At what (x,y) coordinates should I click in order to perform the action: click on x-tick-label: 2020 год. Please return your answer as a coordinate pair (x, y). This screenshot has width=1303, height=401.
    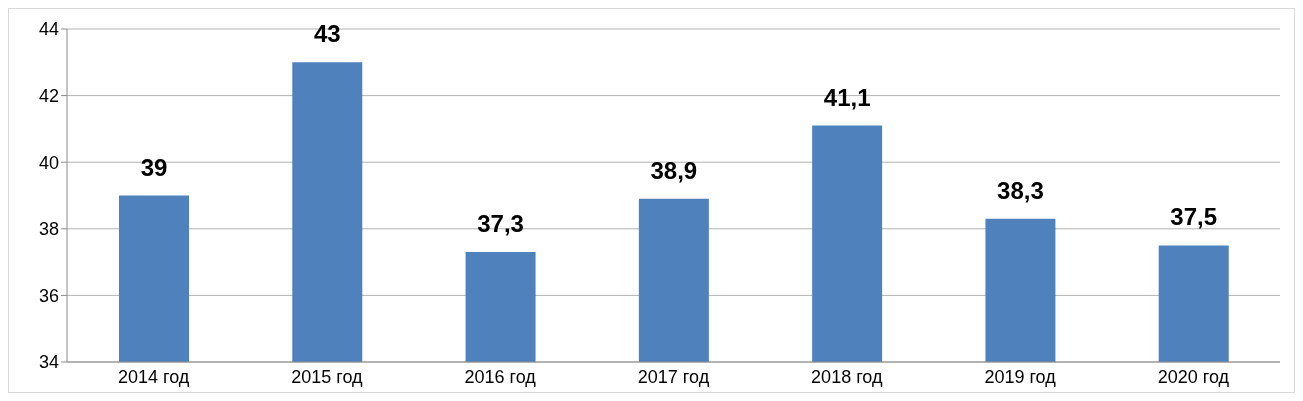
    Looking at the image, I should click on (1193, 376).